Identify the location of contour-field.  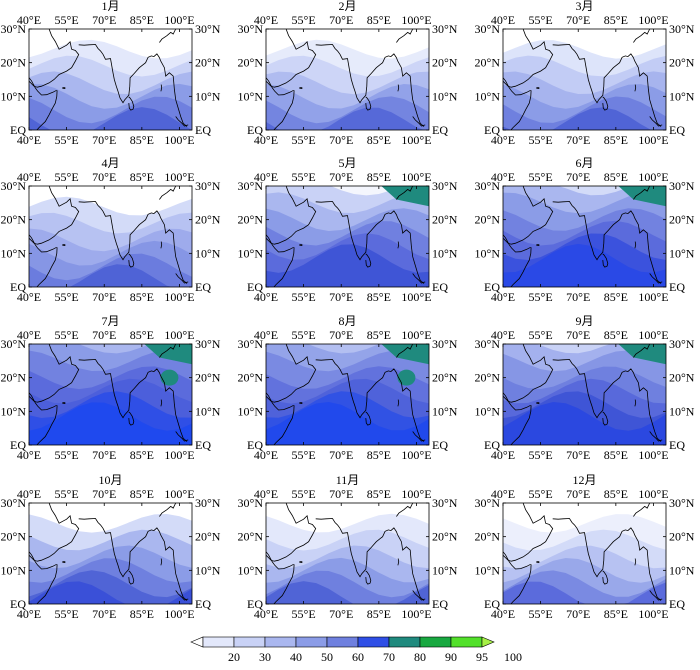
(347, 394).